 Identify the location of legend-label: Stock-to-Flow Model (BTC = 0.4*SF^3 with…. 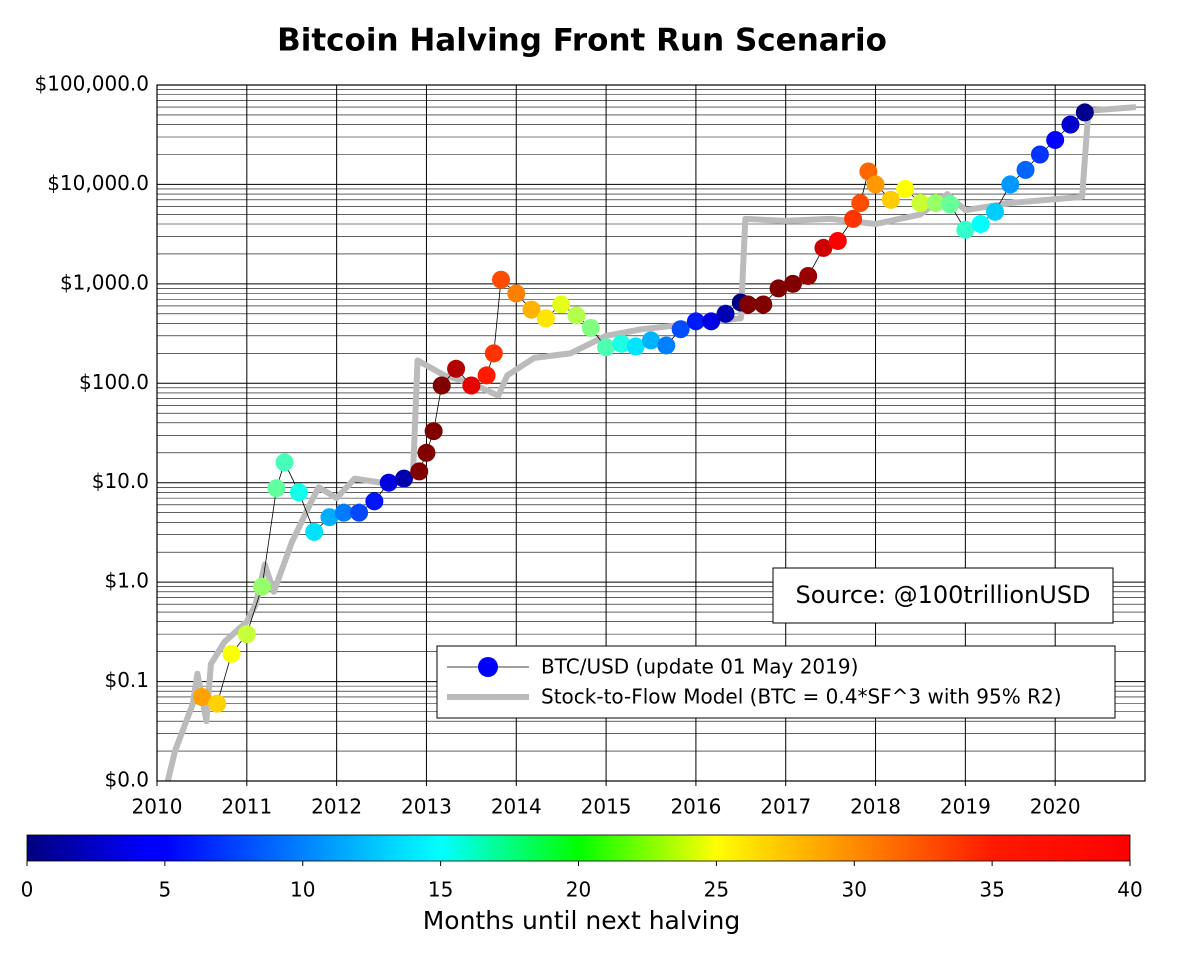
(801, 697).